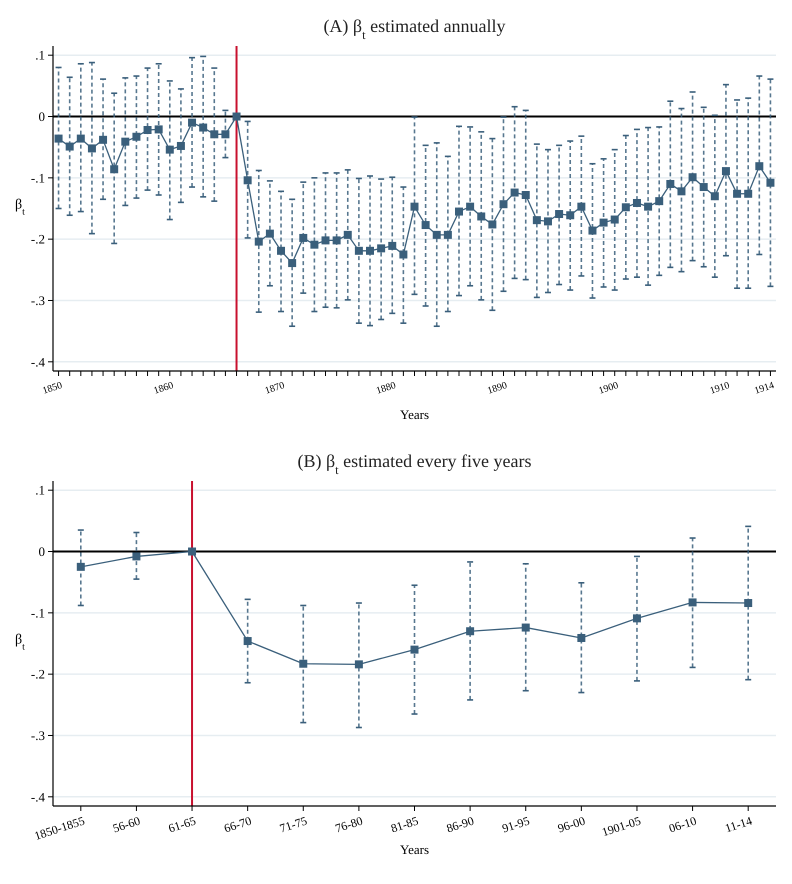 Image resolution: width=792 pixels, height=884 pixels. Describe the element at coordinates (348, 825) in the screenshot. I see `x-tick-label: 76-80` at that location.